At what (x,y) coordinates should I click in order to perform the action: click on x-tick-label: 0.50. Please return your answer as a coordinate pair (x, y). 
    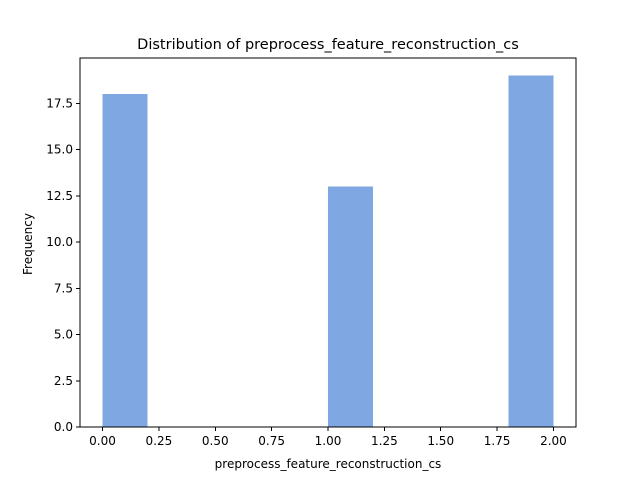
    Looking at the image, I should click on (215, 441).